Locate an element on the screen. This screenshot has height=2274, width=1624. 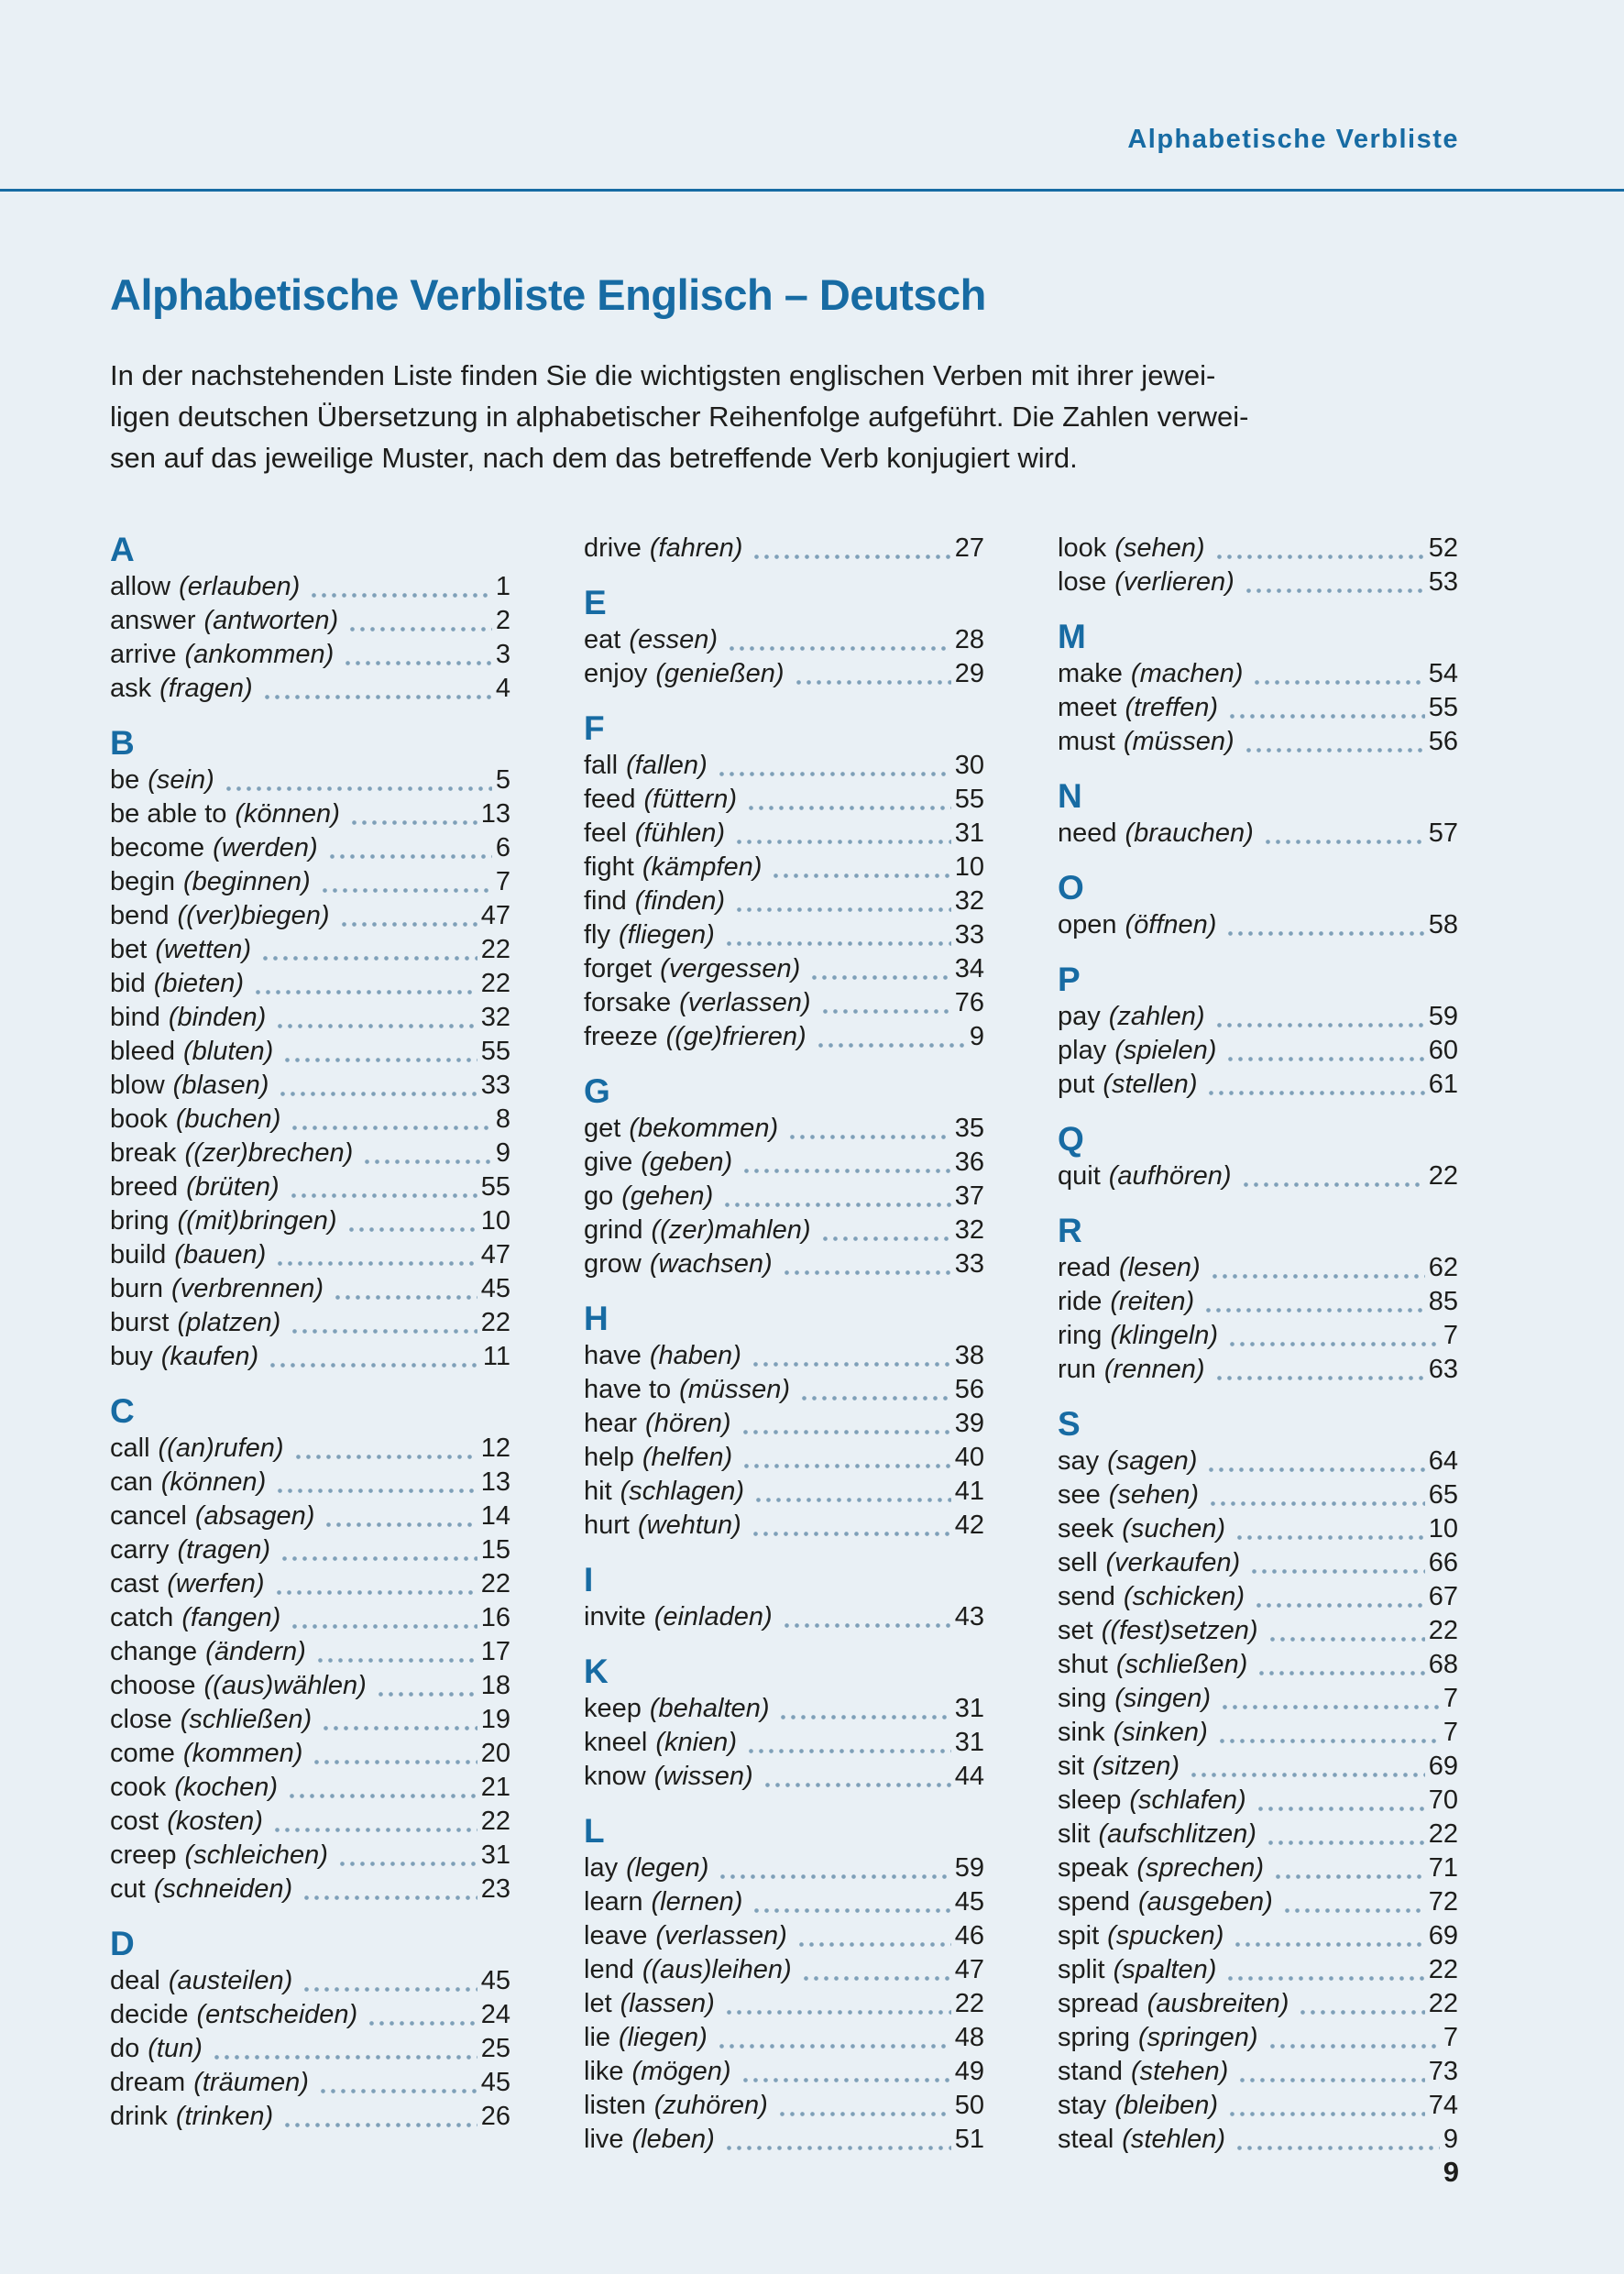
verb-english: call is located at coordinates (130, 1448).